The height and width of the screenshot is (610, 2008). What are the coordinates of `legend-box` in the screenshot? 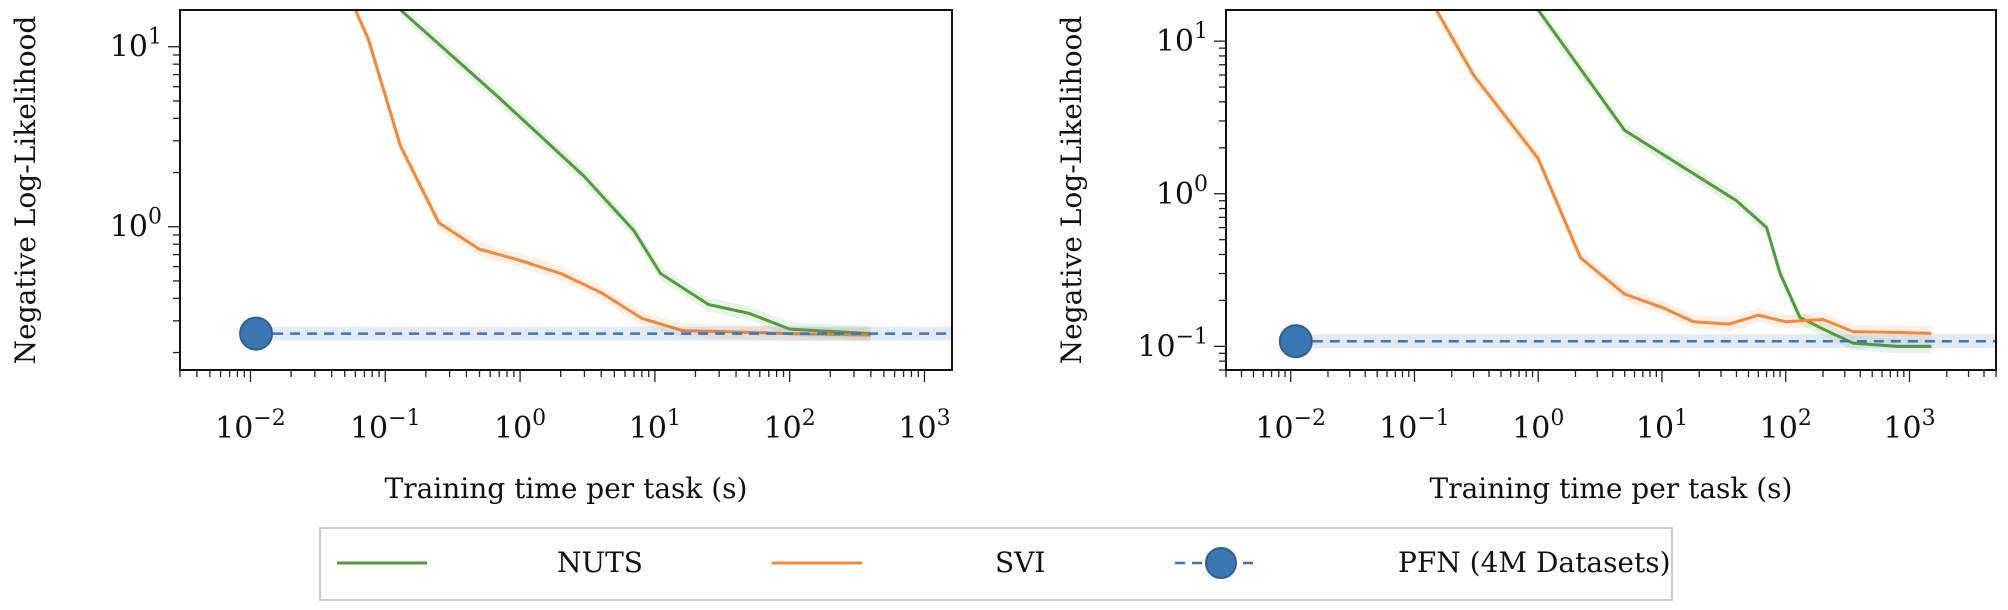 It's located at (996, 564).